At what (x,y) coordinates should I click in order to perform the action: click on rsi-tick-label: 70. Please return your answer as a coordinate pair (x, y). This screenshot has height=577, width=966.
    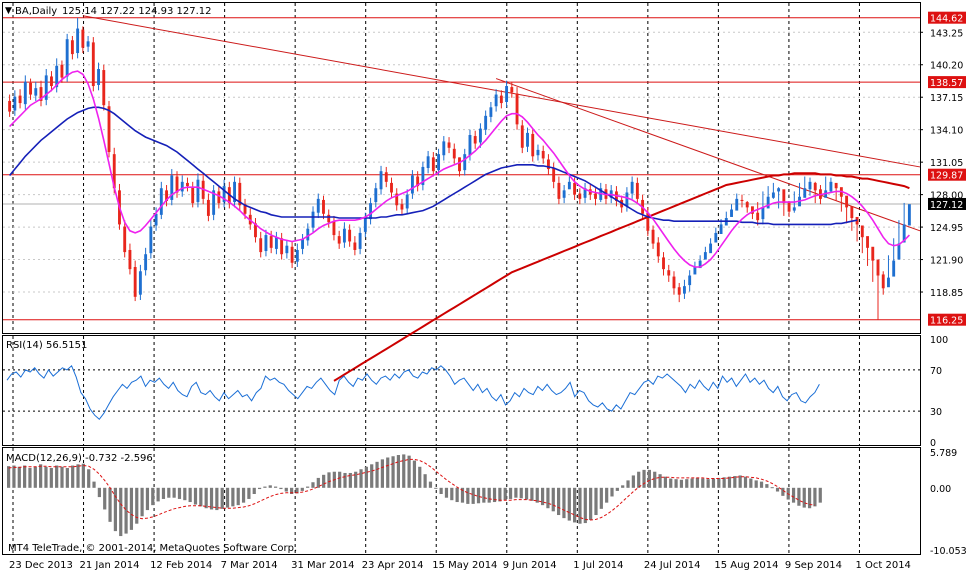
    Looking at the image, I should click on (936, 371).